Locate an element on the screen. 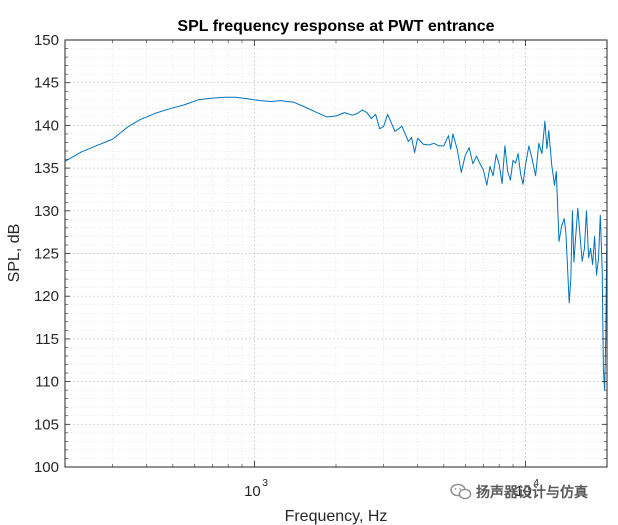  y-tick-label: 140 is located at coordinates (46, 125).